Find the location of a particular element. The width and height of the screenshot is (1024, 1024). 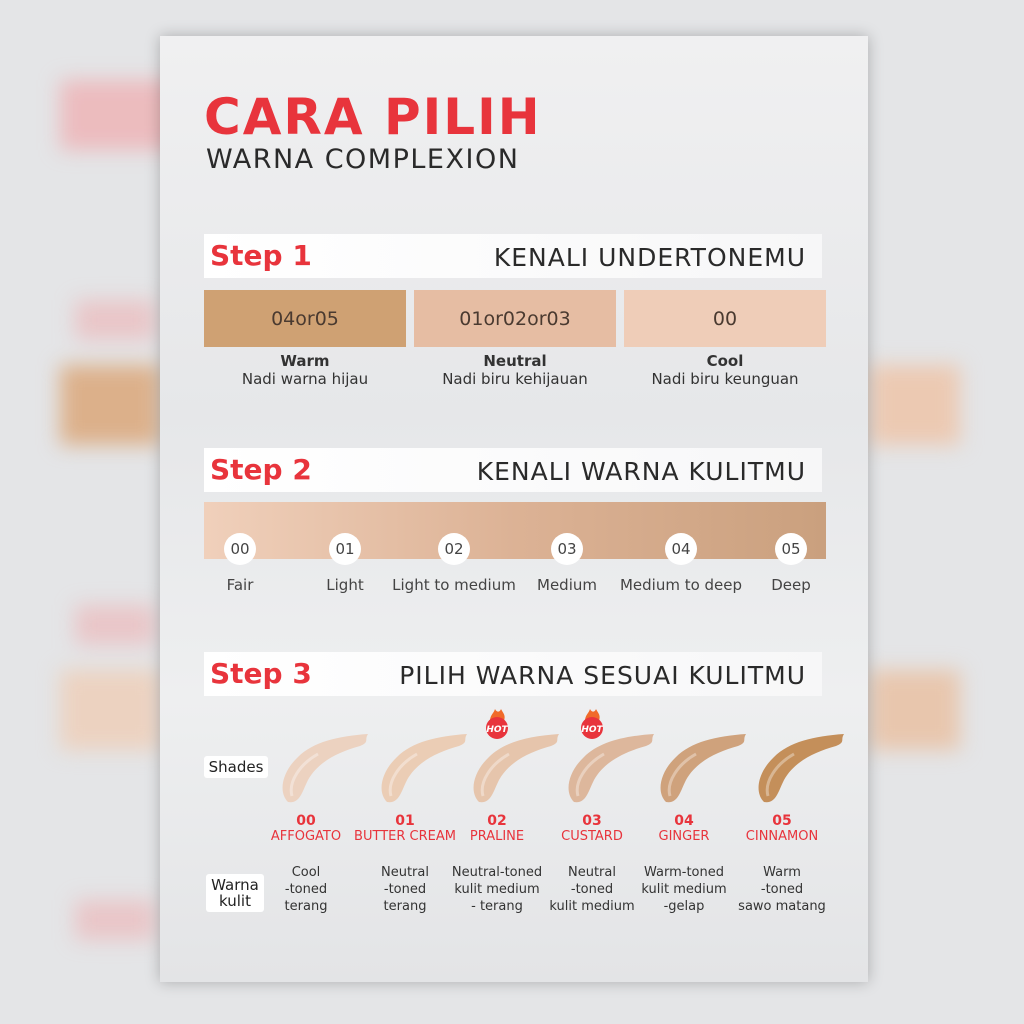

step1-title: KENALI UNDERTONEMU is located at coordinates (649, 257).